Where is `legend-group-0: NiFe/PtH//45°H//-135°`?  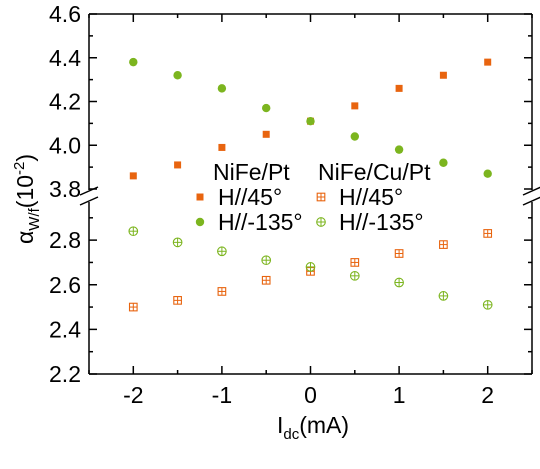 legend-group-0: NiFe/PtH//45°H//-135° is located at coordinates (249, 197).